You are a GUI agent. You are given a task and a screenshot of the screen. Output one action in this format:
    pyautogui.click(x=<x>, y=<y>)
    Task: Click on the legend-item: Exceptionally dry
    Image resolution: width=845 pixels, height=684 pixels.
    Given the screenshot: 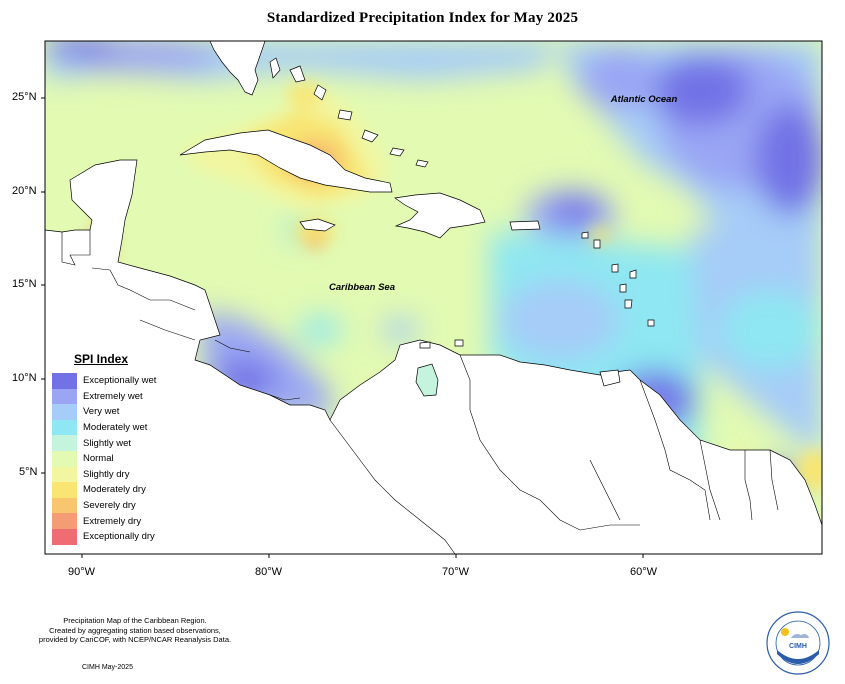 What is the action you would take?
    pyautogui.click(x=122, y=536)
    